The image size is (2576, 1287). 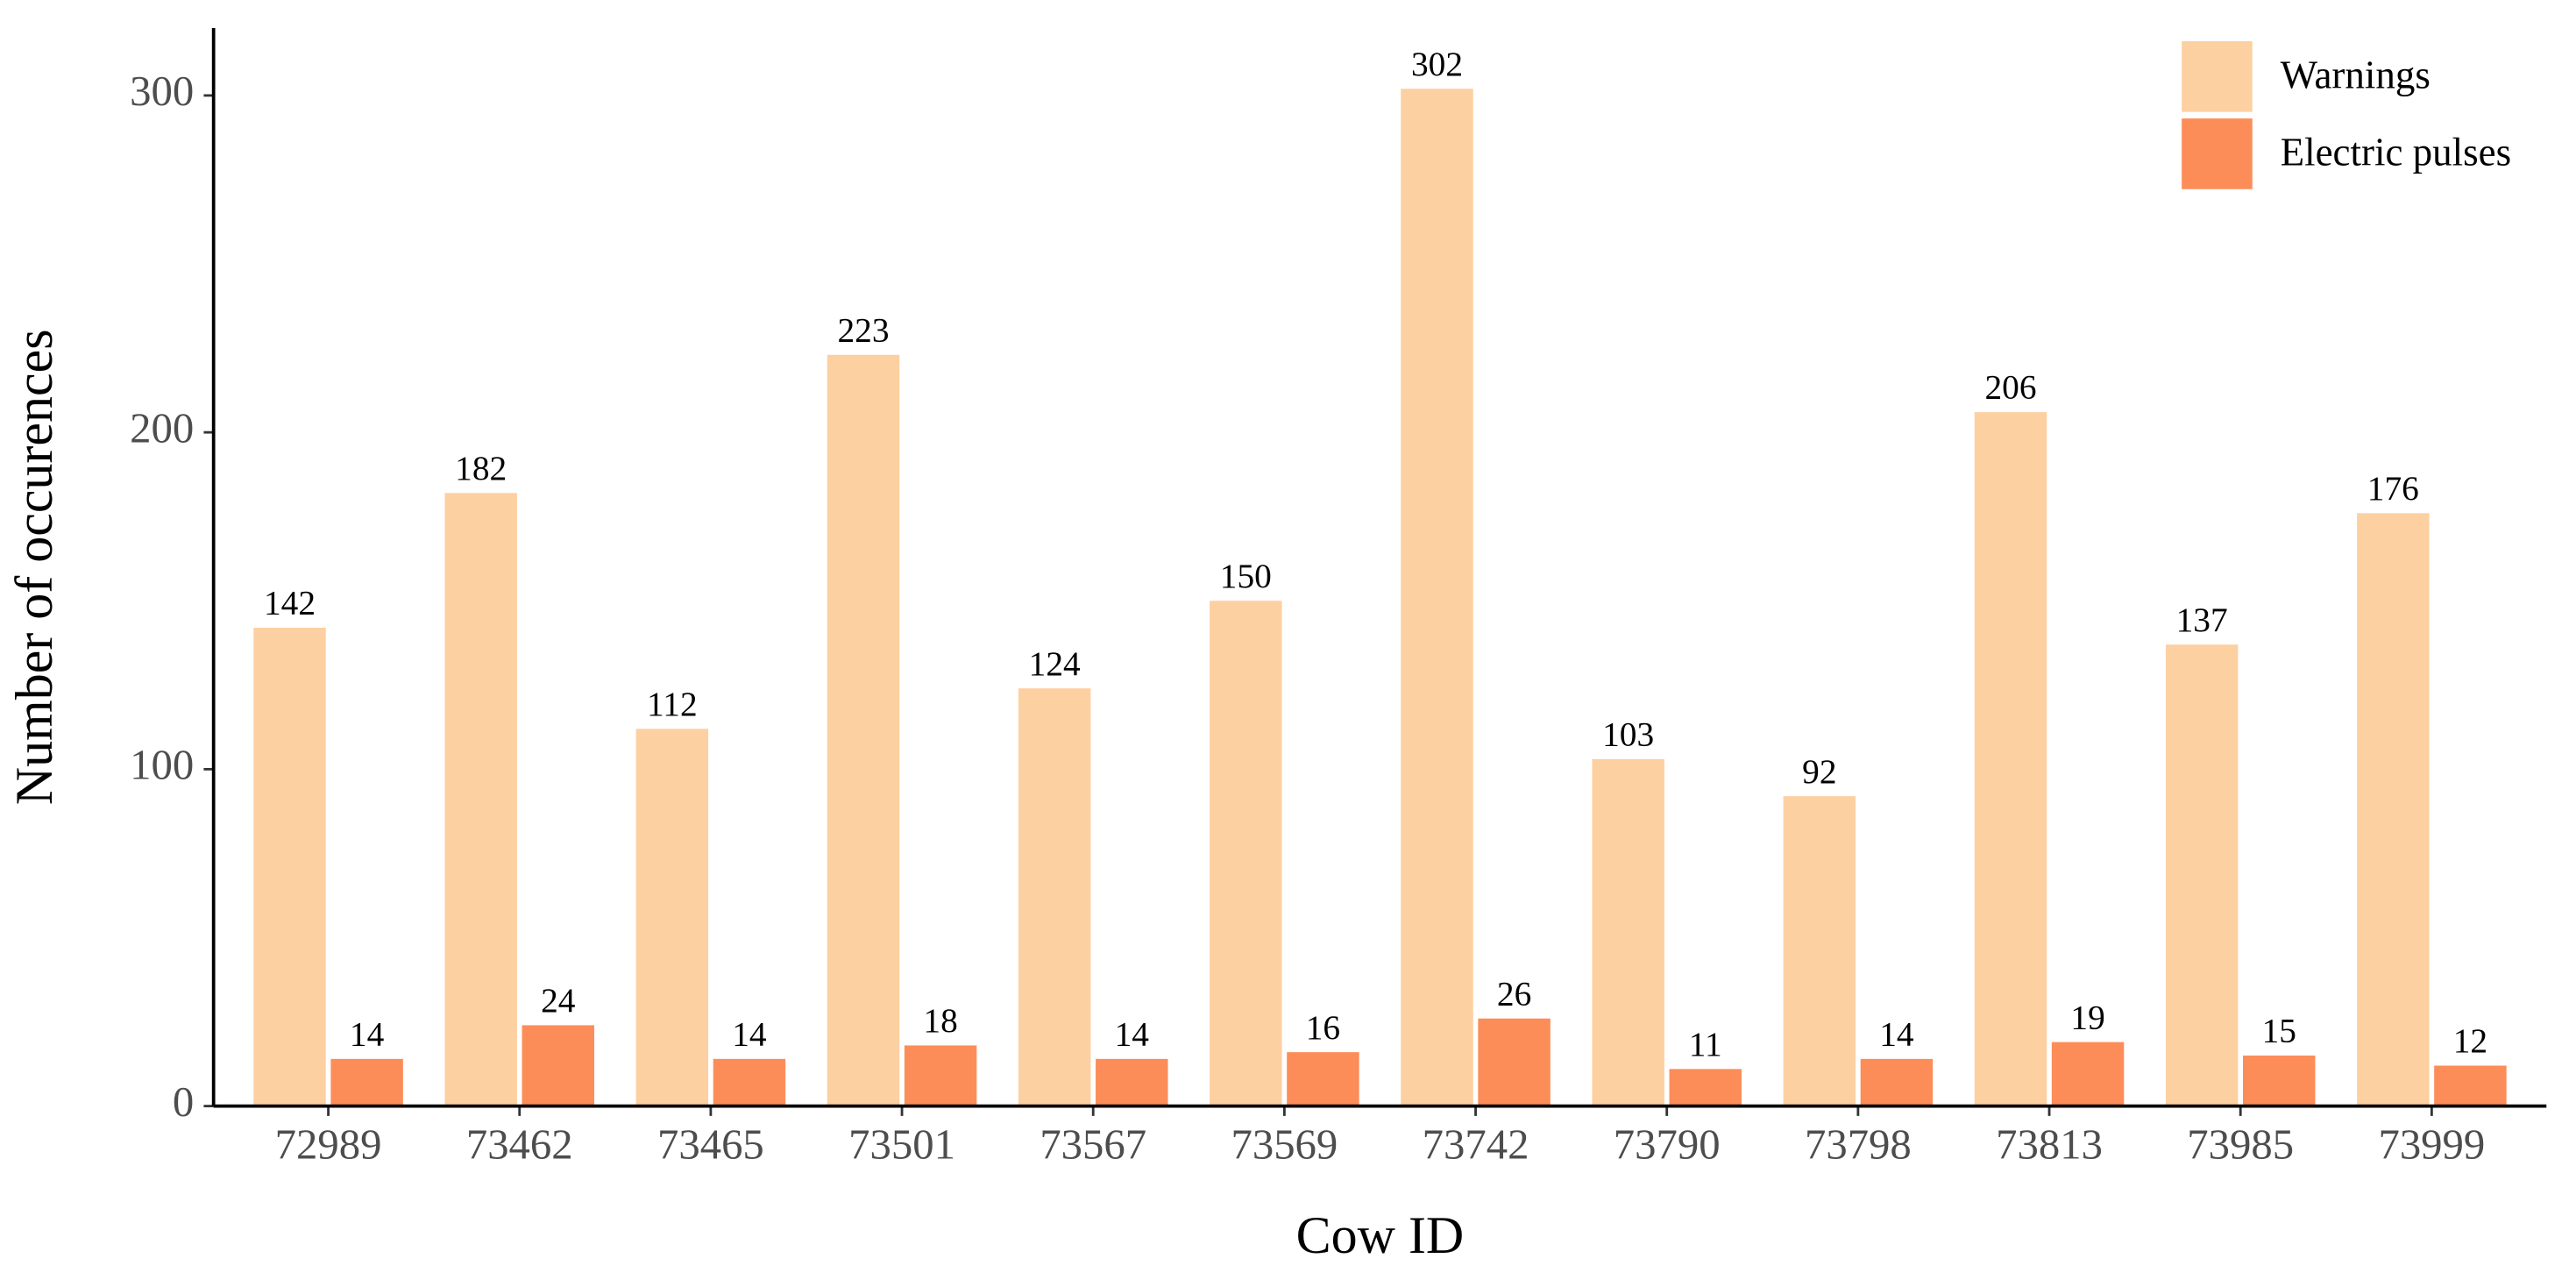 What do you see at coordinates (162, 428) in the screenshot?
I see `y-tick-label: 200` at bounding box center [162, 428].